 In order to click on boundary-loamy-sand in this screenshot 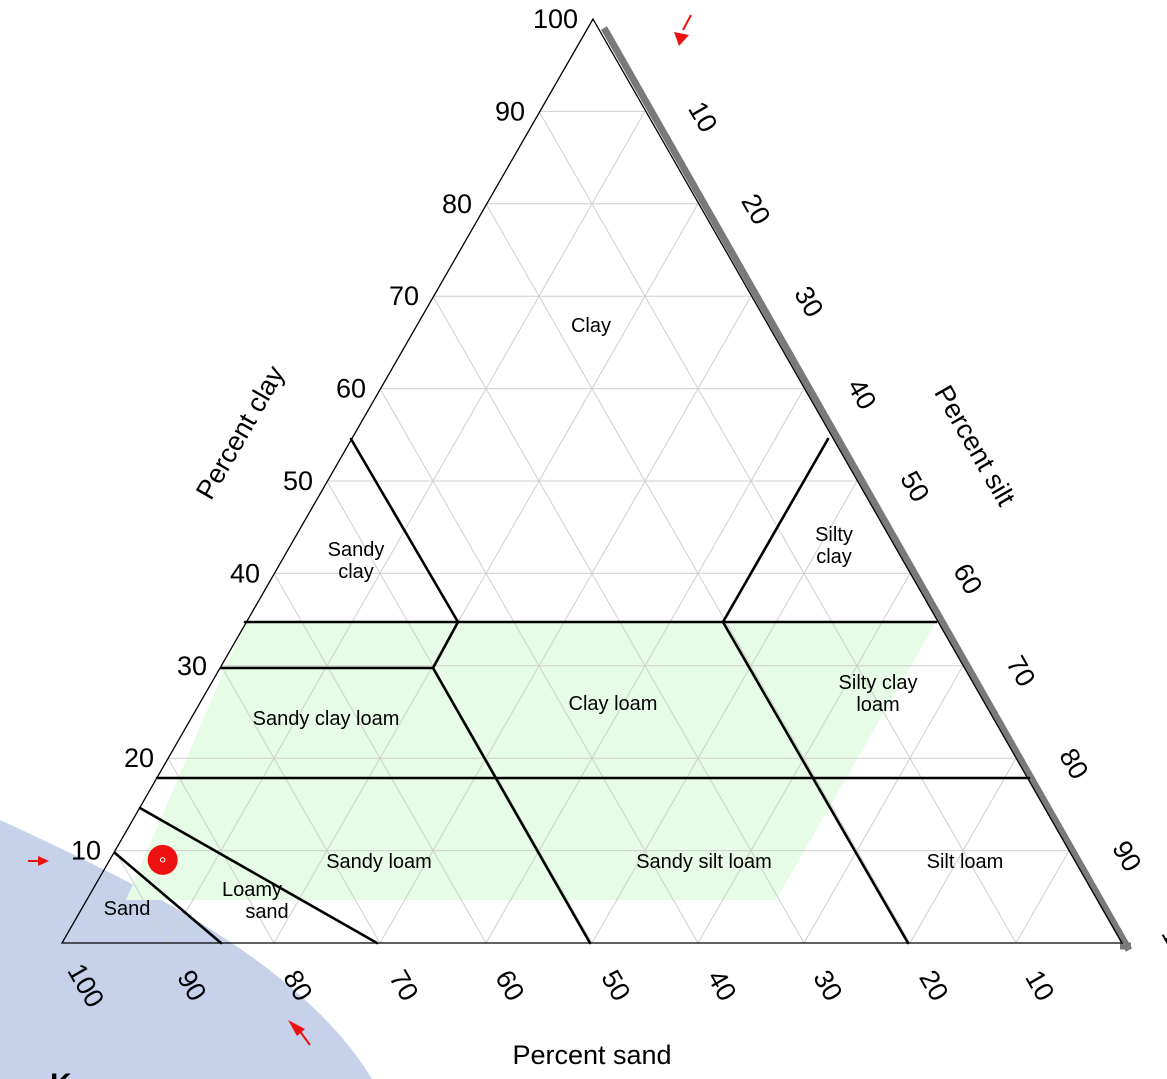, I will do `click(258, 875)`.